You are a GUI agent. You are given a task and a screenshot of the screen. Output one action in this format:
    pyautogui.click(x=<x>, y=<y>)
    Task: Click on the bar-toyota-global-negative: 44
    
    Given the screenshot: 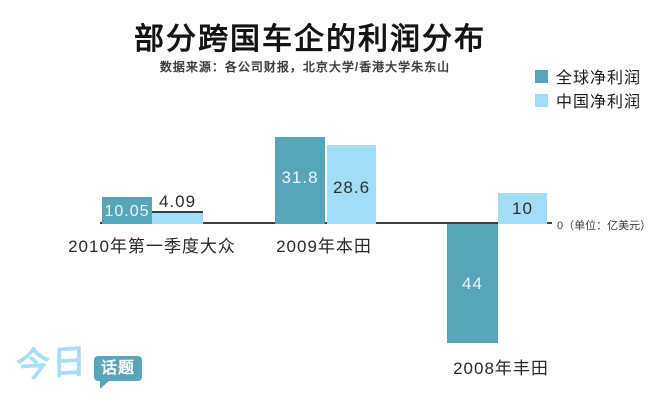 What is the action you would take?
    pyautogui.click(x=472, y=283)
    